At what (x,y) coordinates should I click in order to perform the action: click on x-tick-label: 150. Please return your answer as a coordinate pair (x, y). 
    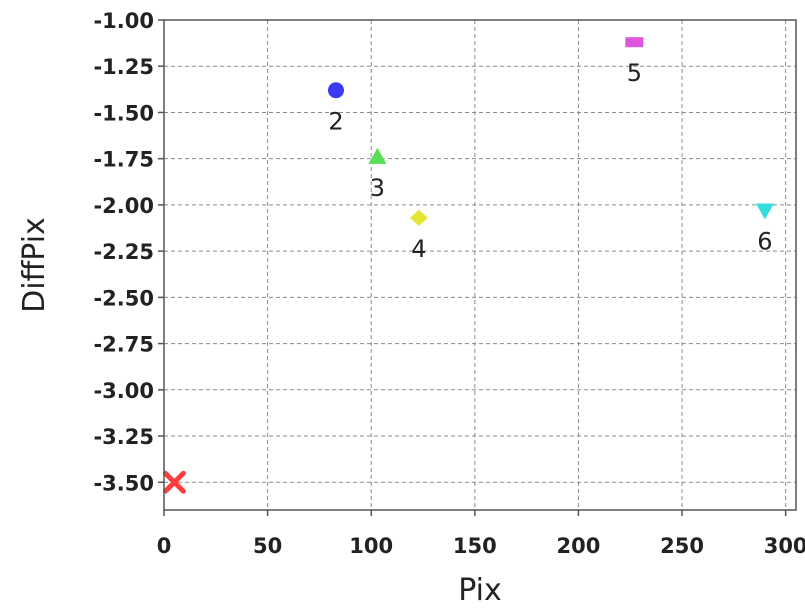
    Looking at the image, I should click on (475, 546).